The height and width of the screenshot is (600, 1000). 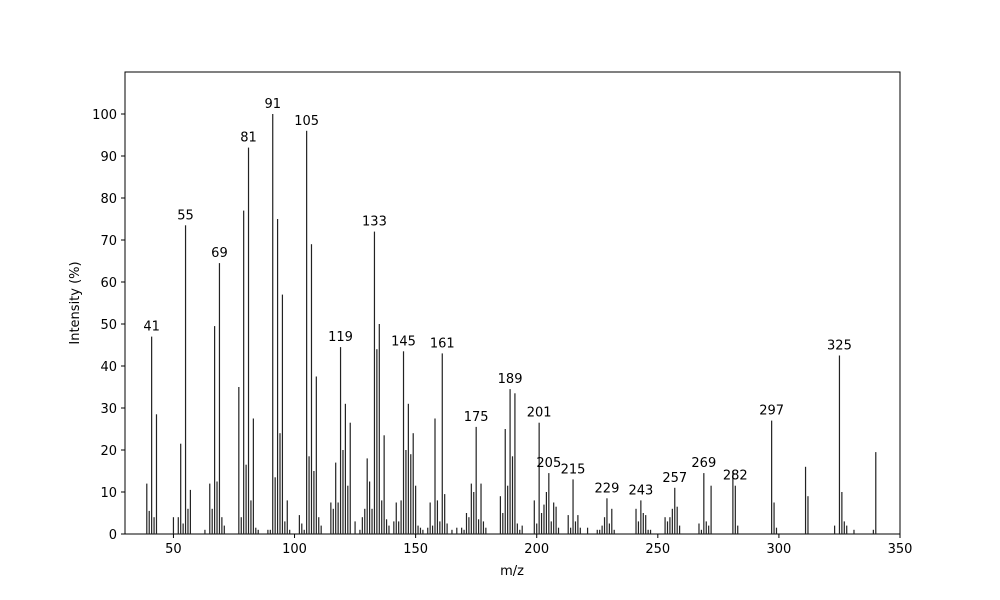 I want to click on y-tick-label: 80, so click(x=108, y=199).